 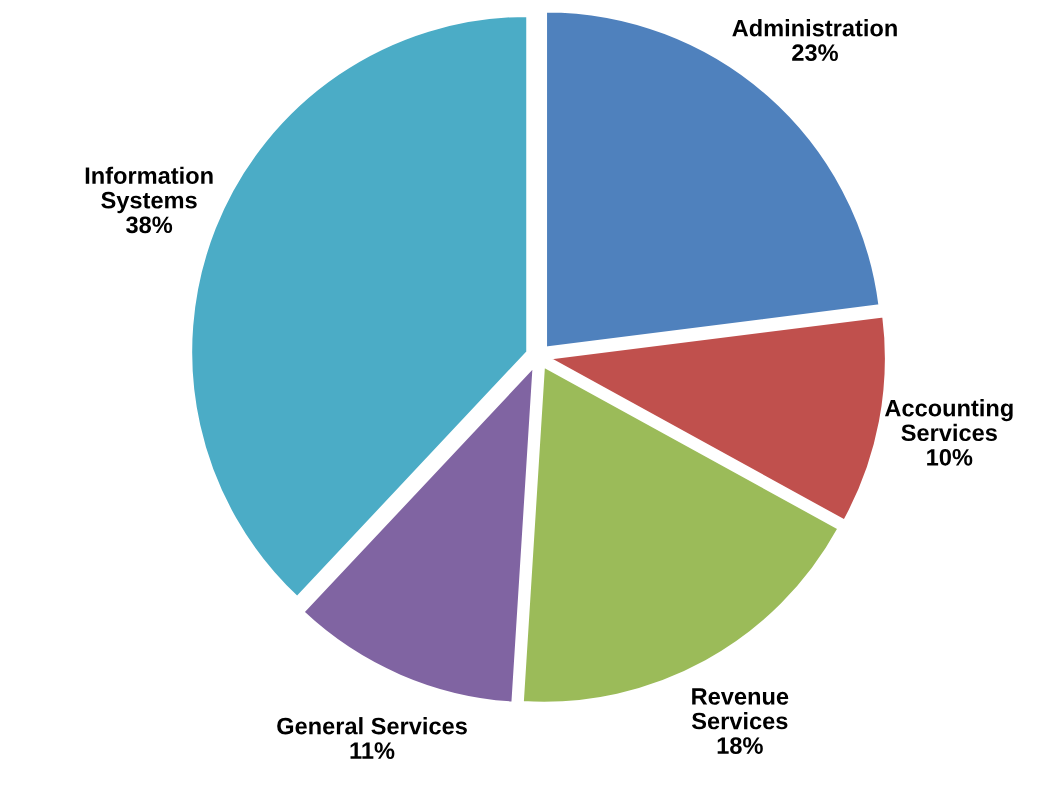 What do you see at coordinates (149, 225) in the screenshot?
I see `data-label: 38%` at bounding box center [149, 225].